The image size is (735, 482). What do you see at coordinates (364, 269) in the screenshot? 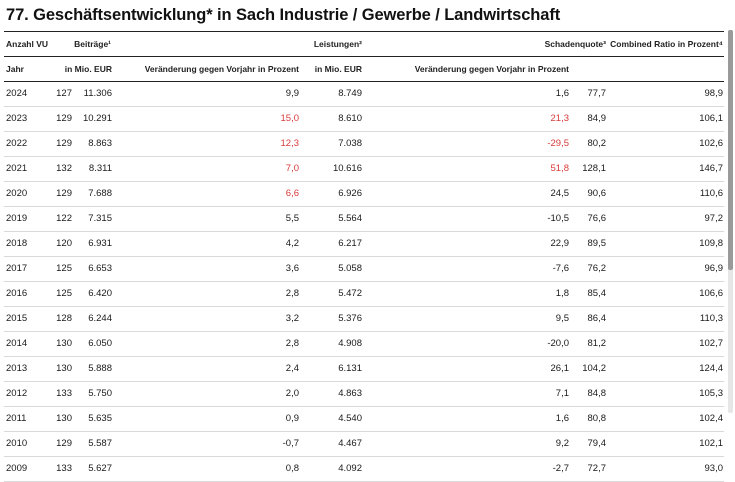
I see `table-row: 2017 125 6.653 3,6 5.058 -7,6 76,2 96,9` at bounding box center [364, 269].